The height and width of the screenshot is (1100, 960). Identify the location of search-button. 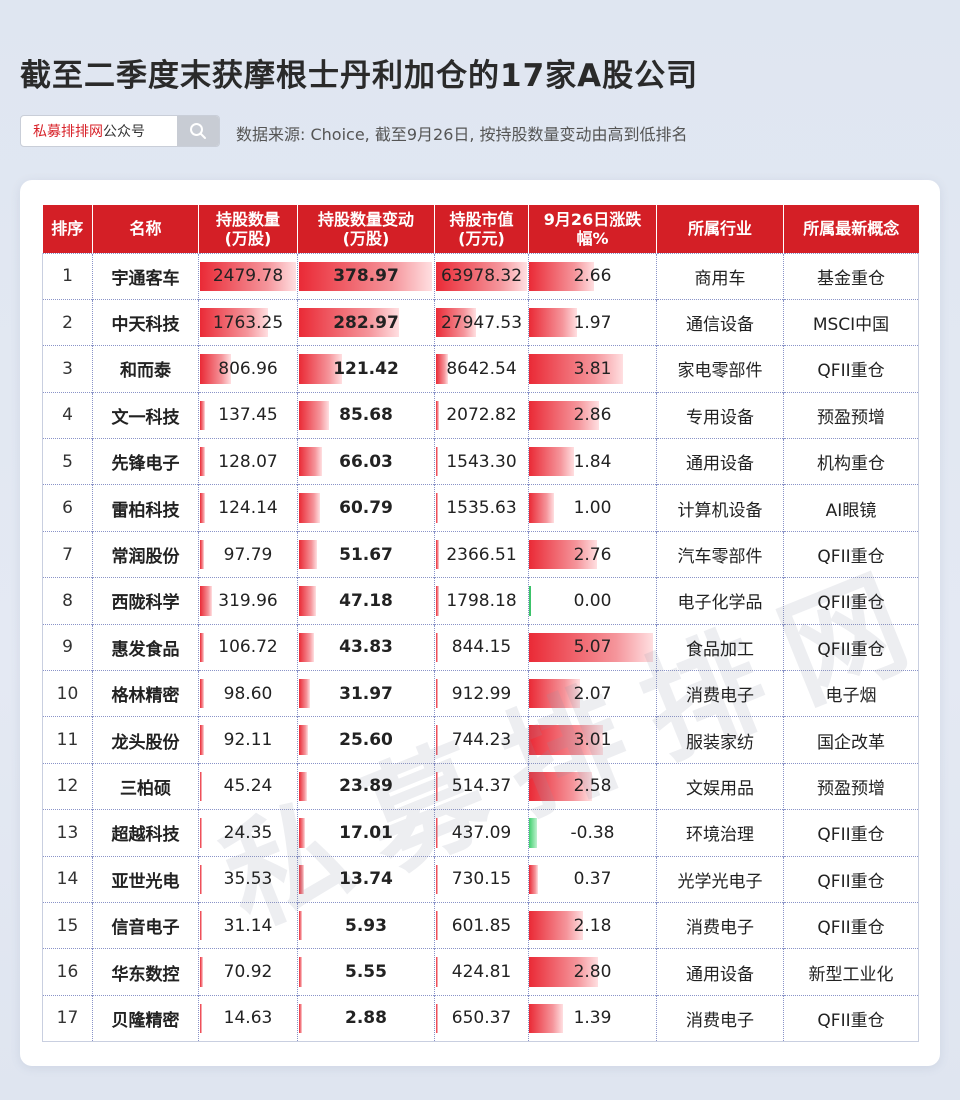
(198, 131).